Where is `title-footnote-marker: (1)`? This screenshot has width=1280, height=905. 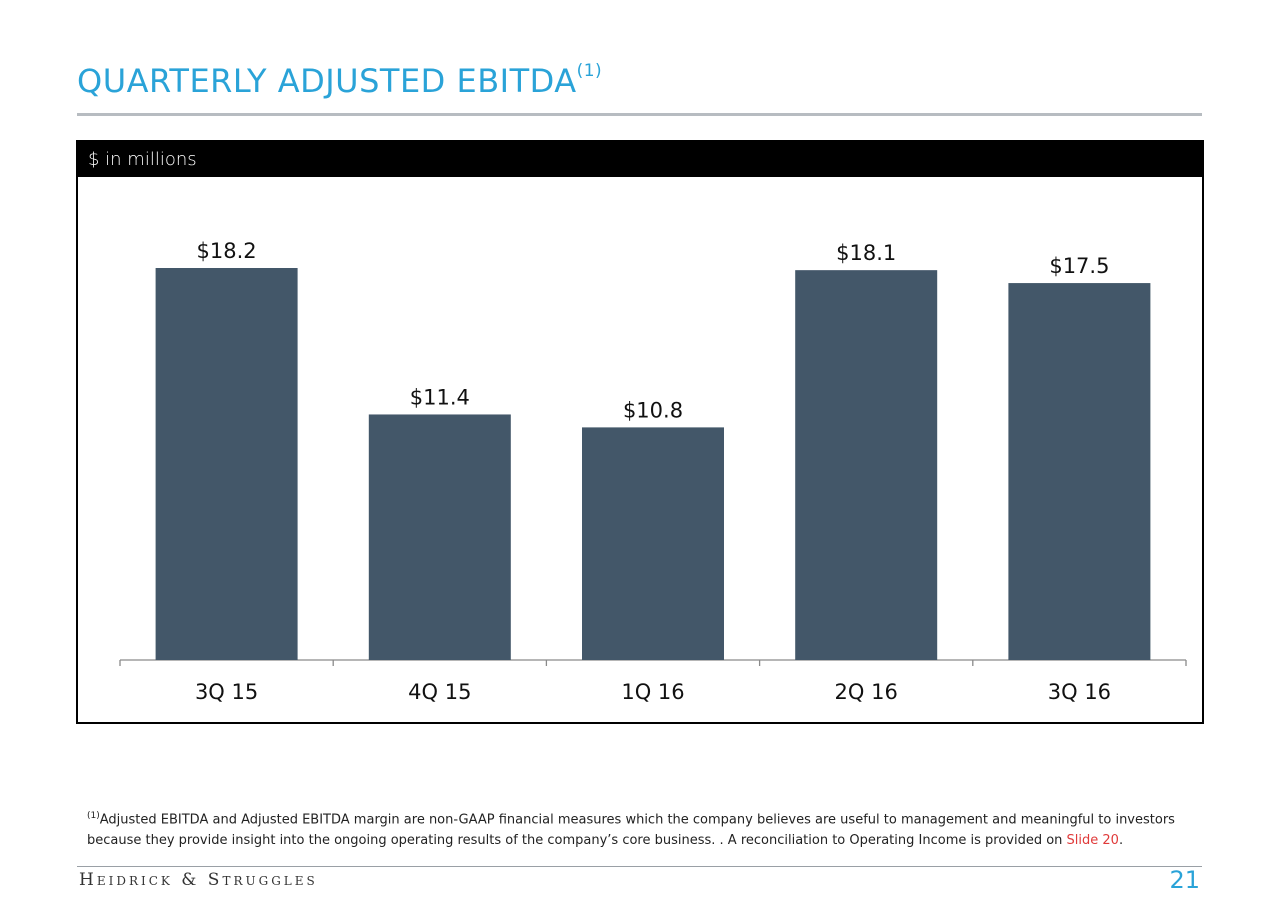
title-footnote-marker: (1) is located at coordinates (589, 71).